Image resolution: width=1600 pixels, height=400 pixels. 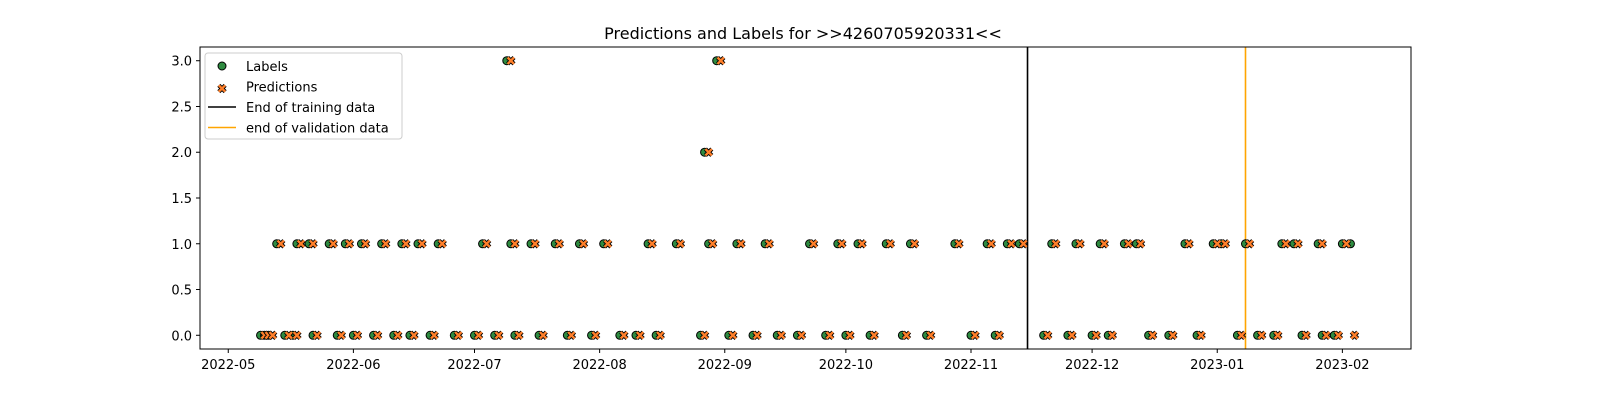 I want to click on x-tick-label: 2022-07, so click(x=474, y=365).